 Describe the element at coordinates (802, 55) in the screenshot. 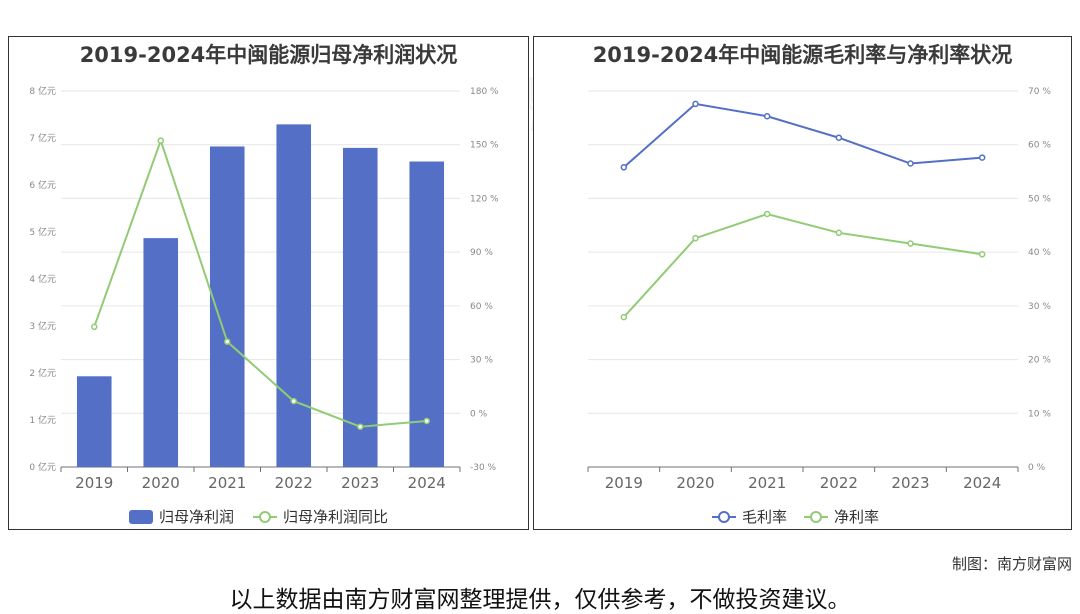

I see `chart-title: 2019-2024年中闽能源毛利率与净利率状况` at that location.